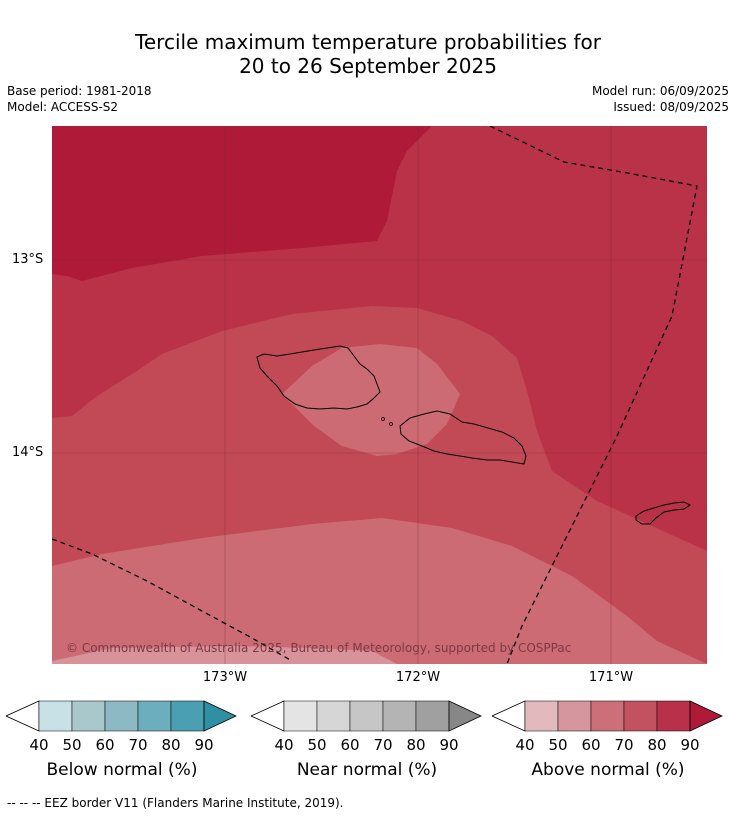 The image size is (736, 816). What do you see at coordinates (660, 99) in the screenshot?
I see `meta-right: Model run: 06/09/2025 Issued: 08/09/2025` at bounding box center [660, 99].